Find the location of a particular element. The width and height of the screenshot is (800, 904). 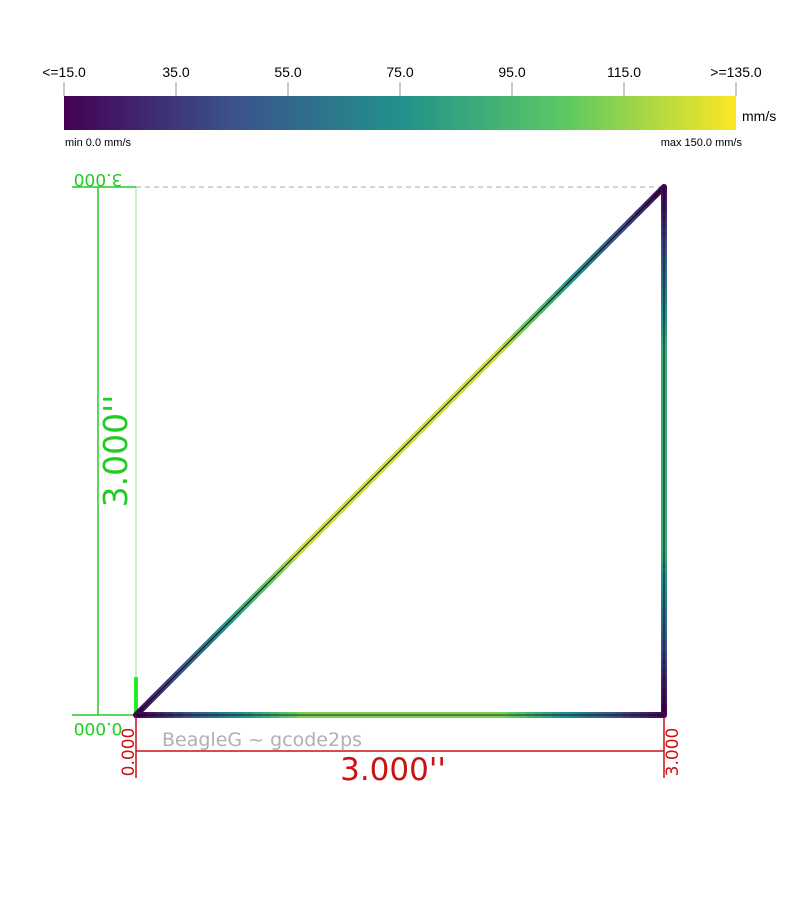

colorbar-ticks is located at coordinates (400, 89).